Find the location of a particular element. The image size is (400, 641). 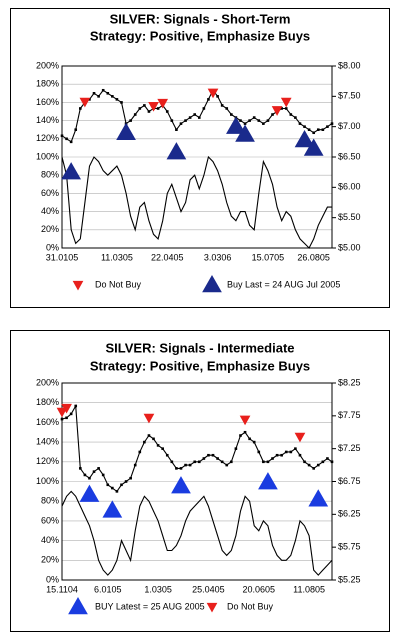

series-line is located at coordinates (196, 202).